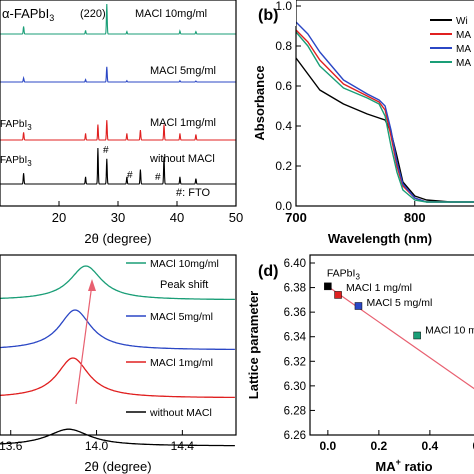  I want to click on panel-c-xlabel: 2θ (degree), so click(117, 466).